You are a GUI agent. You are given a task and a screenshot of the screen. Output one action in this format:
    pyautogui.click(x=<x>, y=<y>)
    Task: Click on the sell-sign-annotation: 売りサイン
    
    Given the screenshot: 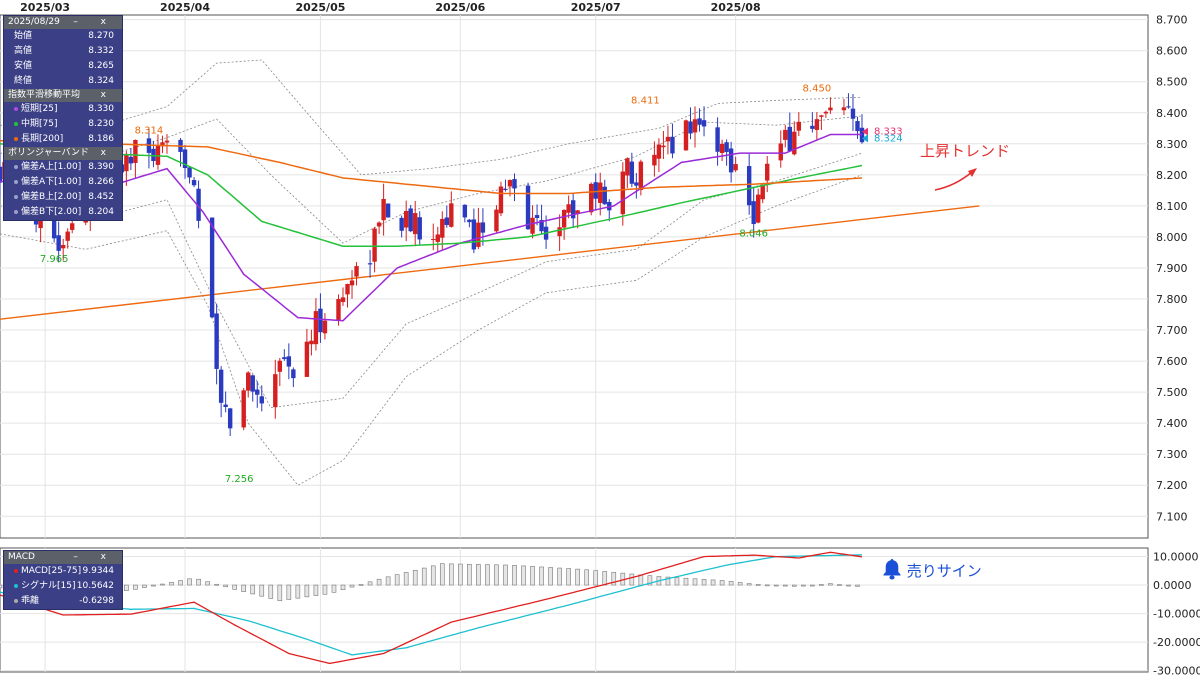 What is the action you would take?
    pyautogui.click(x=932, y=569)
    